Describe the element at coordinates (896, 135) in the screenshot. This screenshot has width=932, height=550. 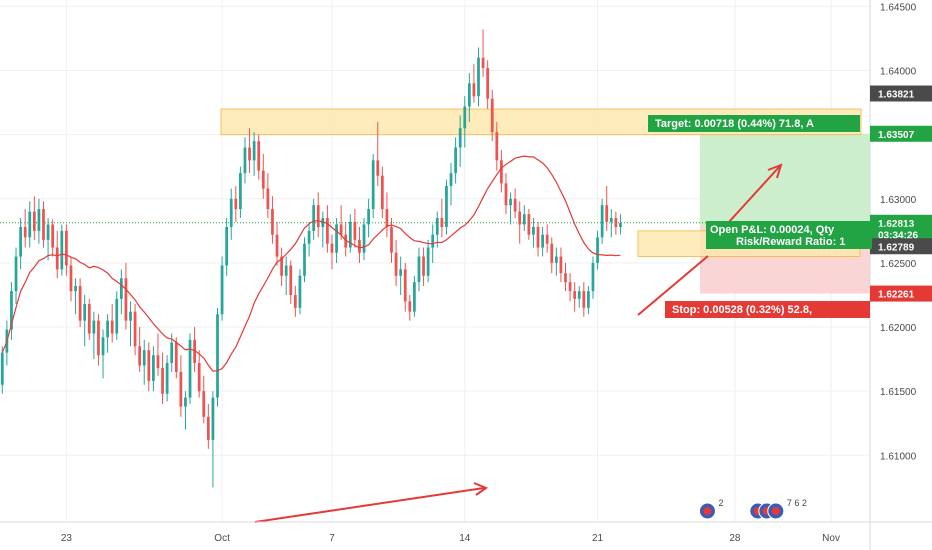
I see `price-tag-label: 1.63507` at that location.